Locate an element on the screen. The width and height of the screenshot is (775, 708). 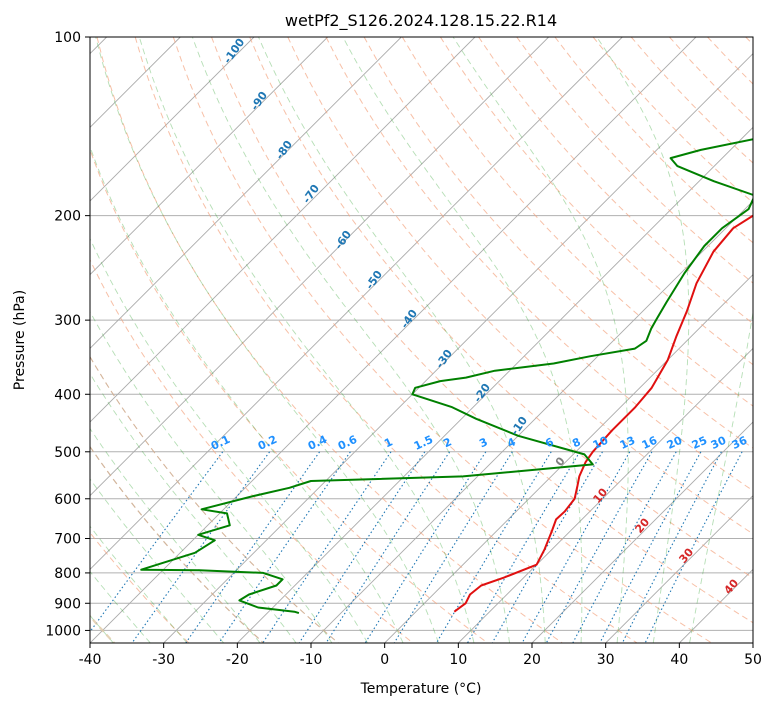
mixing-ratio-label: 13 is located at coordinates (627, 443).